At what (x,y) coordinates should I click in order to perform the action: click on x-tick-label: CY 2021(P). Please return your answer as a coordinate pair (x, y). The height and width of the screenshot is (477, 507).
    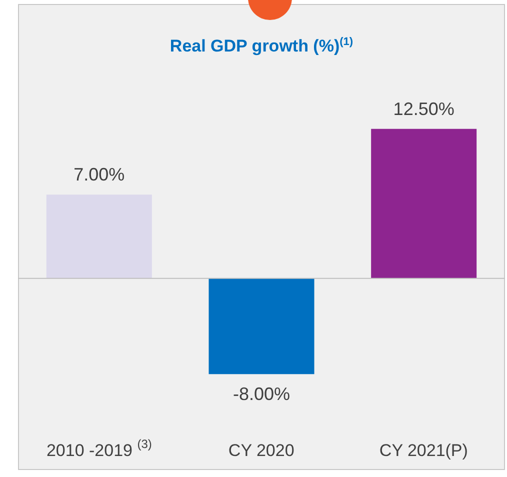
    Looking at the image, I should click on (423, 450).